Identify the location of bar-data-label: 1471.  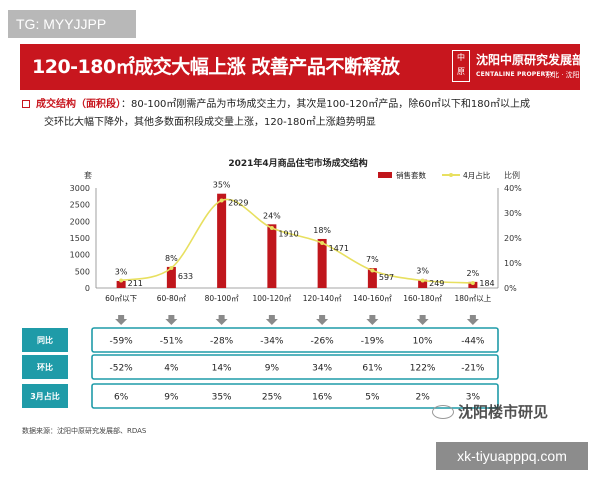
(339, 248).